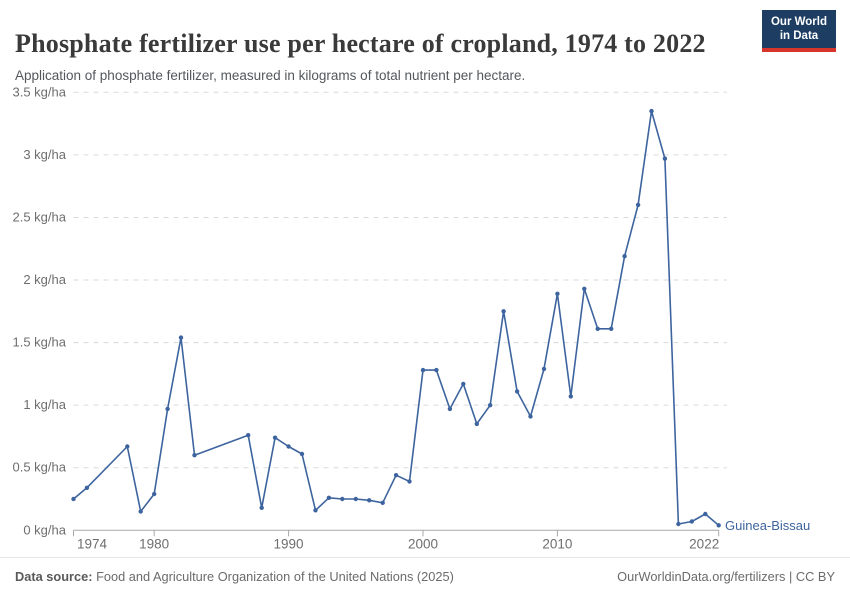 The height and width of the screenshot is (600, 850). I want to click on y-axis-tick-label: 3 kg/ha, so click(44, 154).